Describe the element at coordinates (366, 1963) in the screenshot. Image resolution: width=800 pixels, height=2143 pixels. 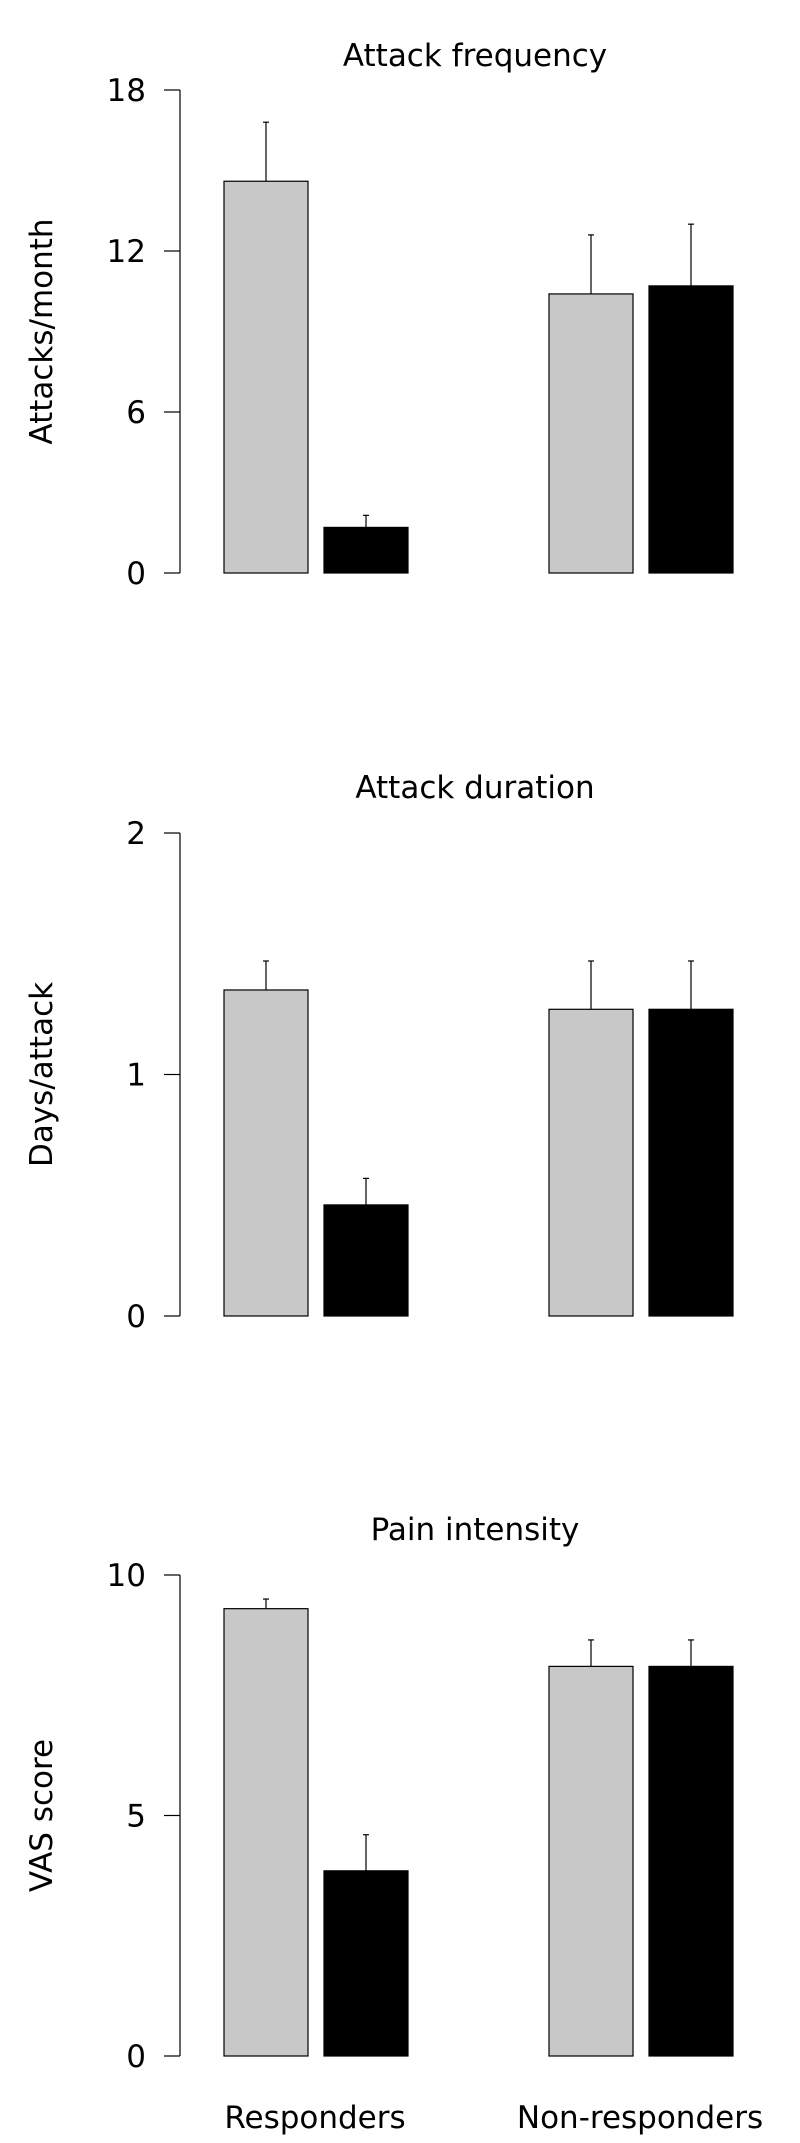
I see `bar-3-s2-c1` at that location.